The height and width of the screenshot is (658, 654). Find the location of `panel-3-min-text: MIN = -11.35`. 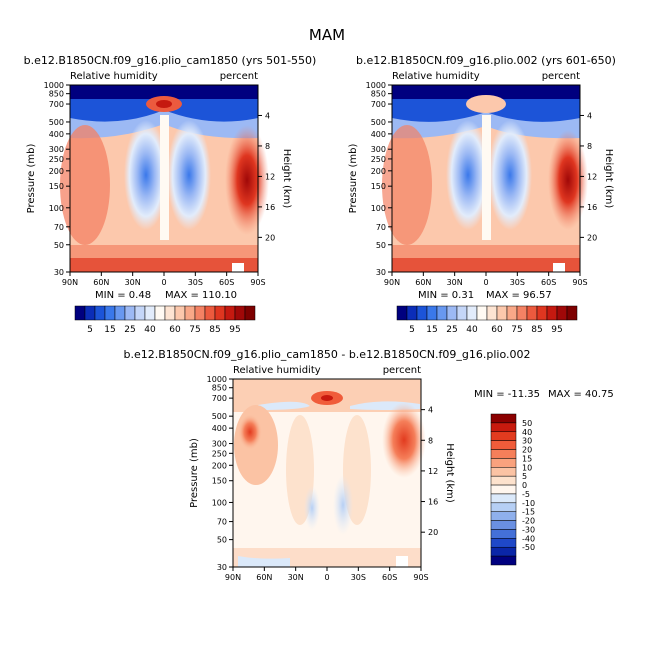

panel-3-min-text: MIN = -11.35 is located at coordinates (507, 394).